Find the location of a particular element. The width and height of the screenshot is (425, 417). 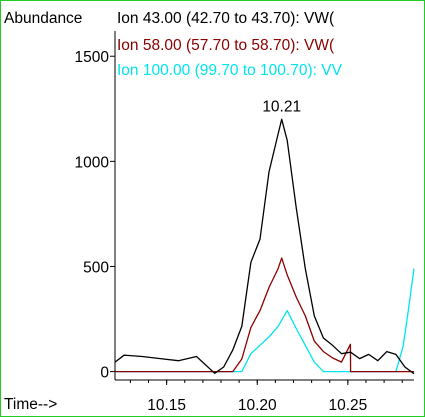

x-axis-label: Time--> is located at coordinates (30, 404).